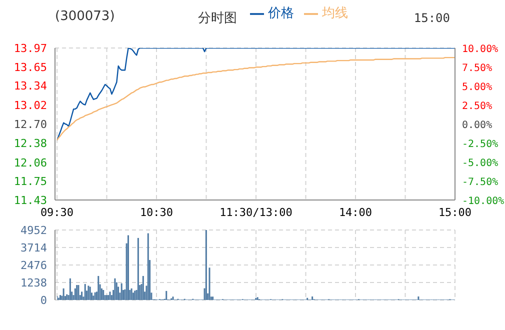 The height and width of the screenshot is (330, 505). Describe the element at coordinates (30, 124) in the screenshot. I see `y-tick-label: 12.70` at that location.